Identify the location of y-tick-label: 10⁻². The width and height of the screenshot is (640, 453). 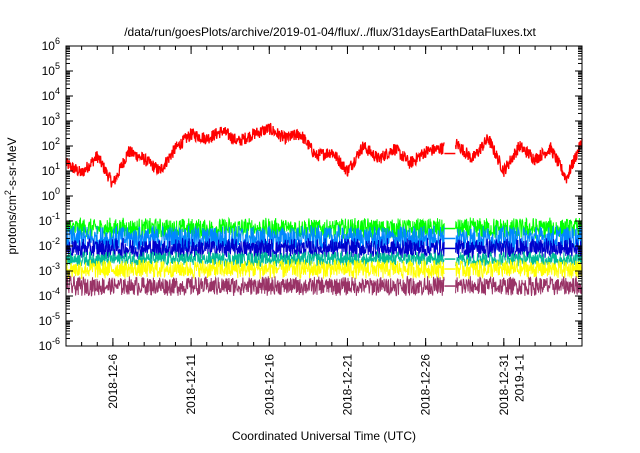
(49, 244).